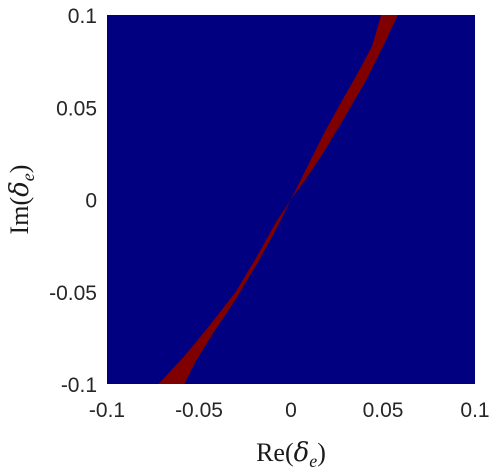 The image size is (500, 475). Describe the element at coordinates (199, 410) in the screenshot. I see `x-tick-label: -0.05` at that location.